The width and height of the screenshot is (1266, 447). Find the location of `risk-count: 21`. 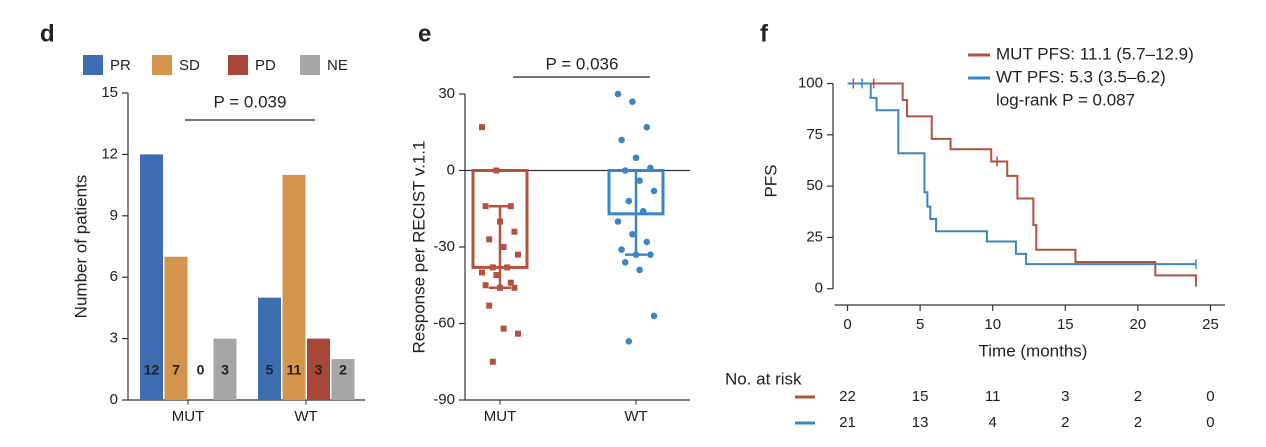

risk-count: 21 is located at coordinates (847, 422).